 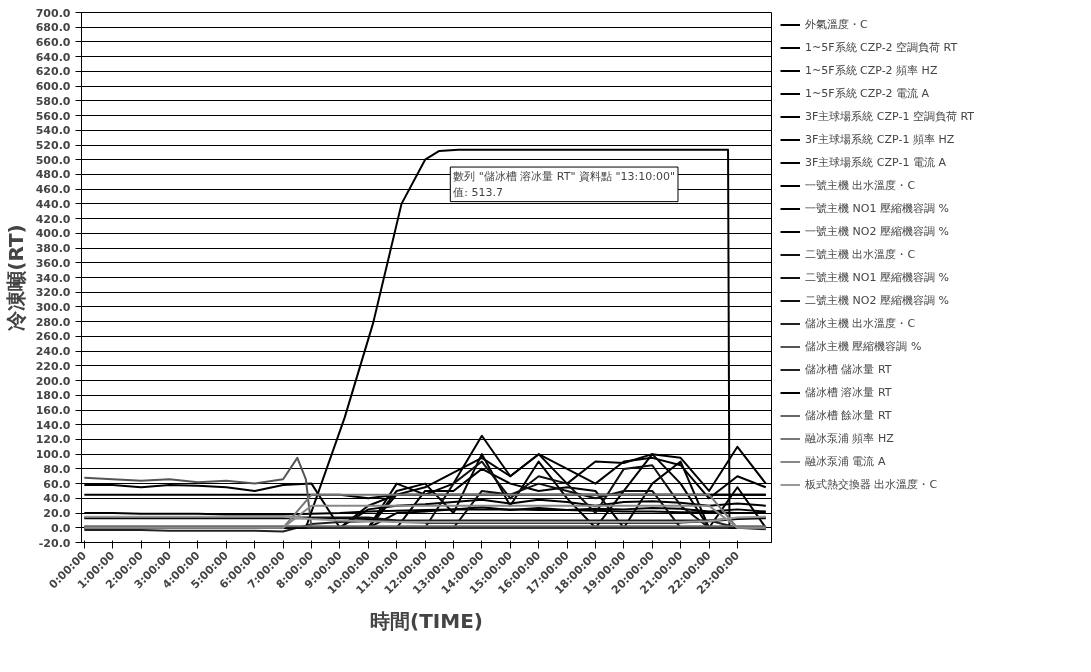 What do you see at coordinates (53, 57) in the screenshot?
I see `y-tick-label: 640.0` at bounding box center [53, 57].